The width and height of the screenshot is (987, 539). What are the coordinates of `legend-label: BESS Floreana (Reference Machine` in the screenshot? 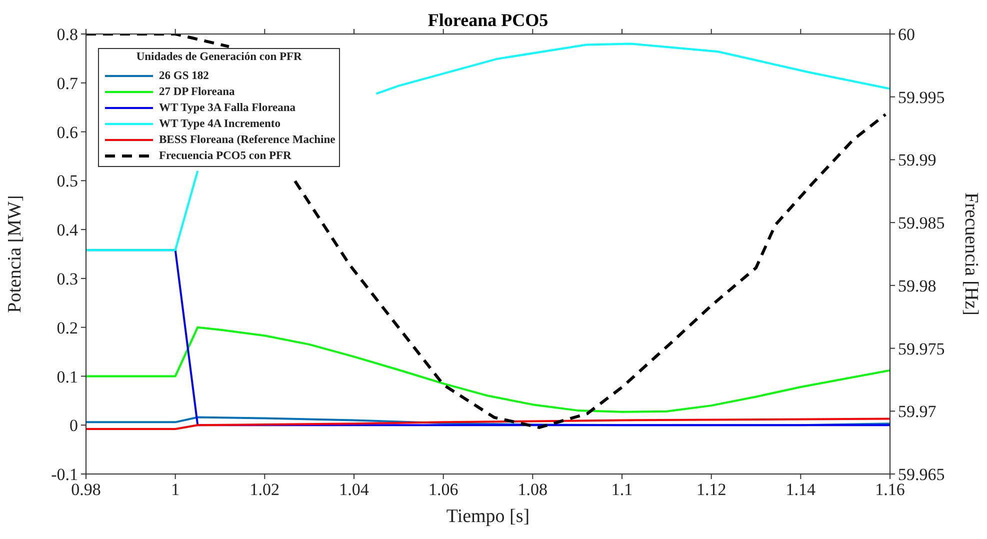 It's located at (247, 140).